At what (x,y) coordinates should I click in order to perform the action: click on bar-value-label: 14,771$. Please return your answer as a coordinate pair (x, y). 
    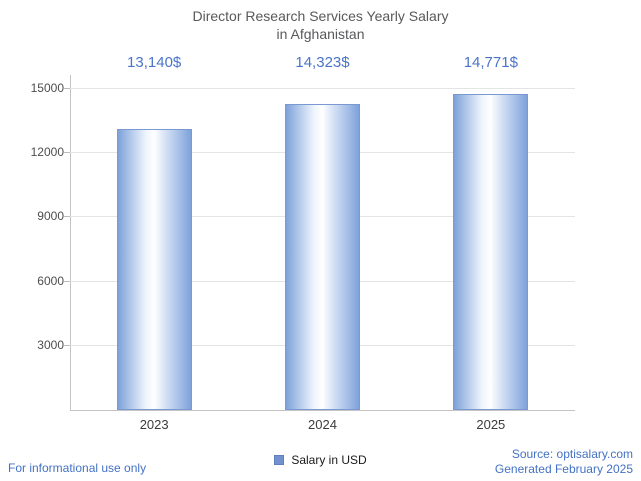
    Looking at the image, I should click on (490, 62).